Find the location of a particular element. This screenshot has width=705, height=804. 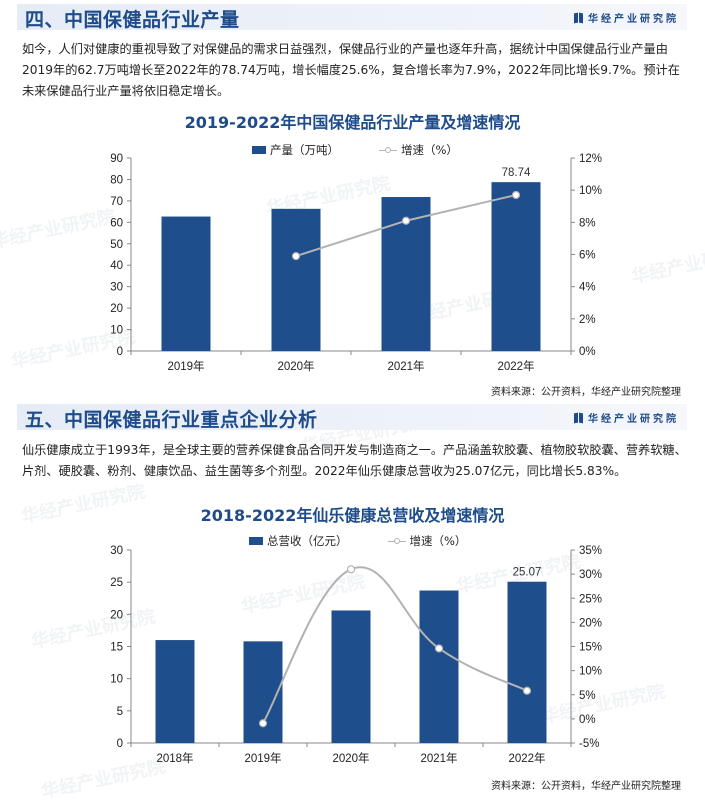

svg-text: 25% is located at coordinates (590, 599).